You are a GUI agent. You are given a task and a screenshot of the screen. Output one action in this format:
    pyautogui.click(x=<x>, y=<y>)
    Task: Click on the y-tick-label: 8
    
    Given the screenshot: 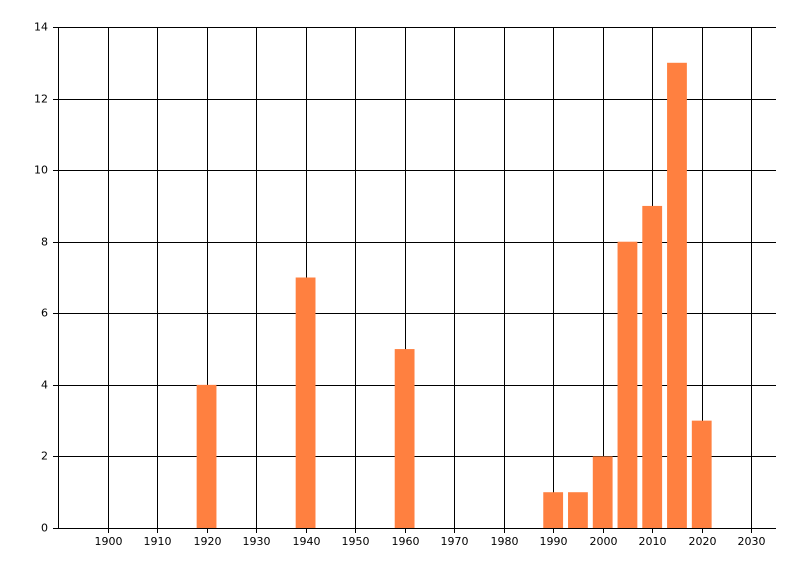 What is the action you would take?
    pyautogui.click(x=44, y=242)
    